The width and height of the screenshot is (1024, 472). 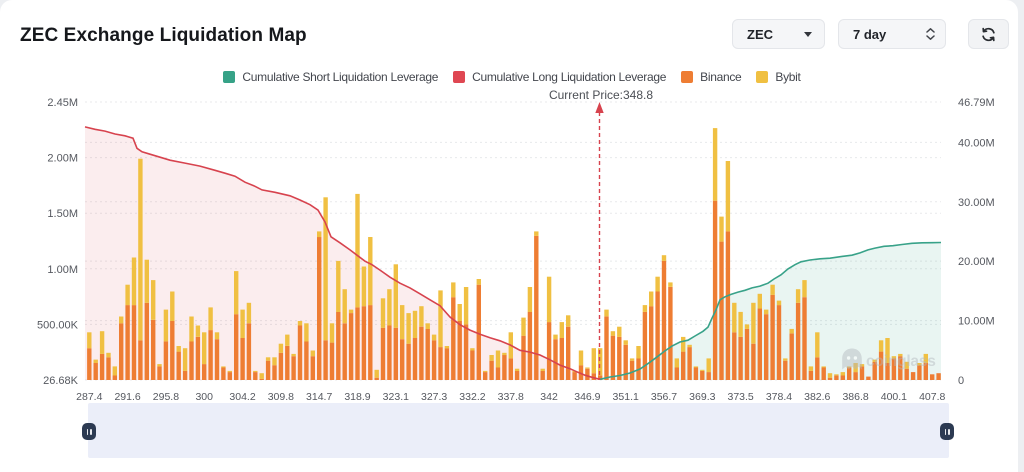 What do you see at coordinates (599, 241) in the screenshot?
I see `current-price-line` at bounding box center [599, 241].